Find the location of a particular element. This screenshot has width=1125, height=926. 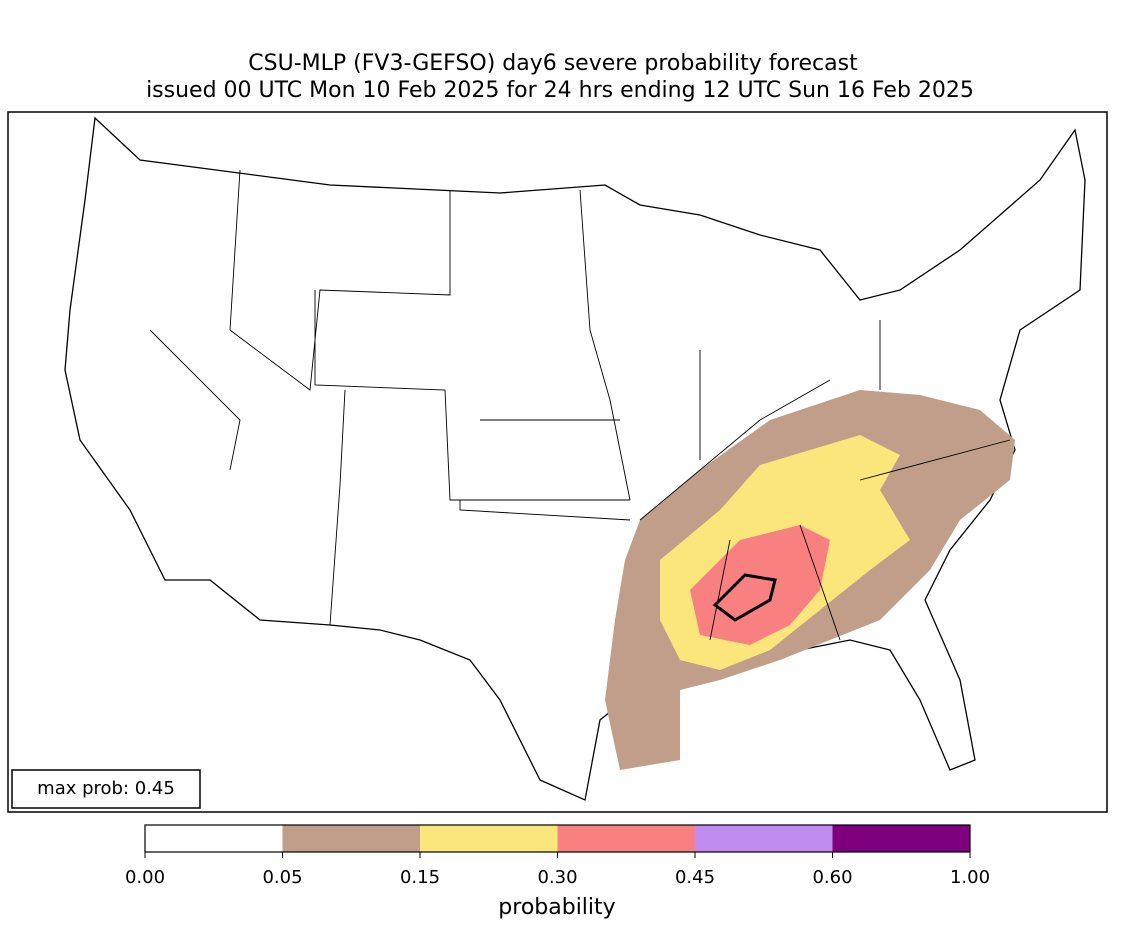

annotation-box is located at coordinates (106, 789).